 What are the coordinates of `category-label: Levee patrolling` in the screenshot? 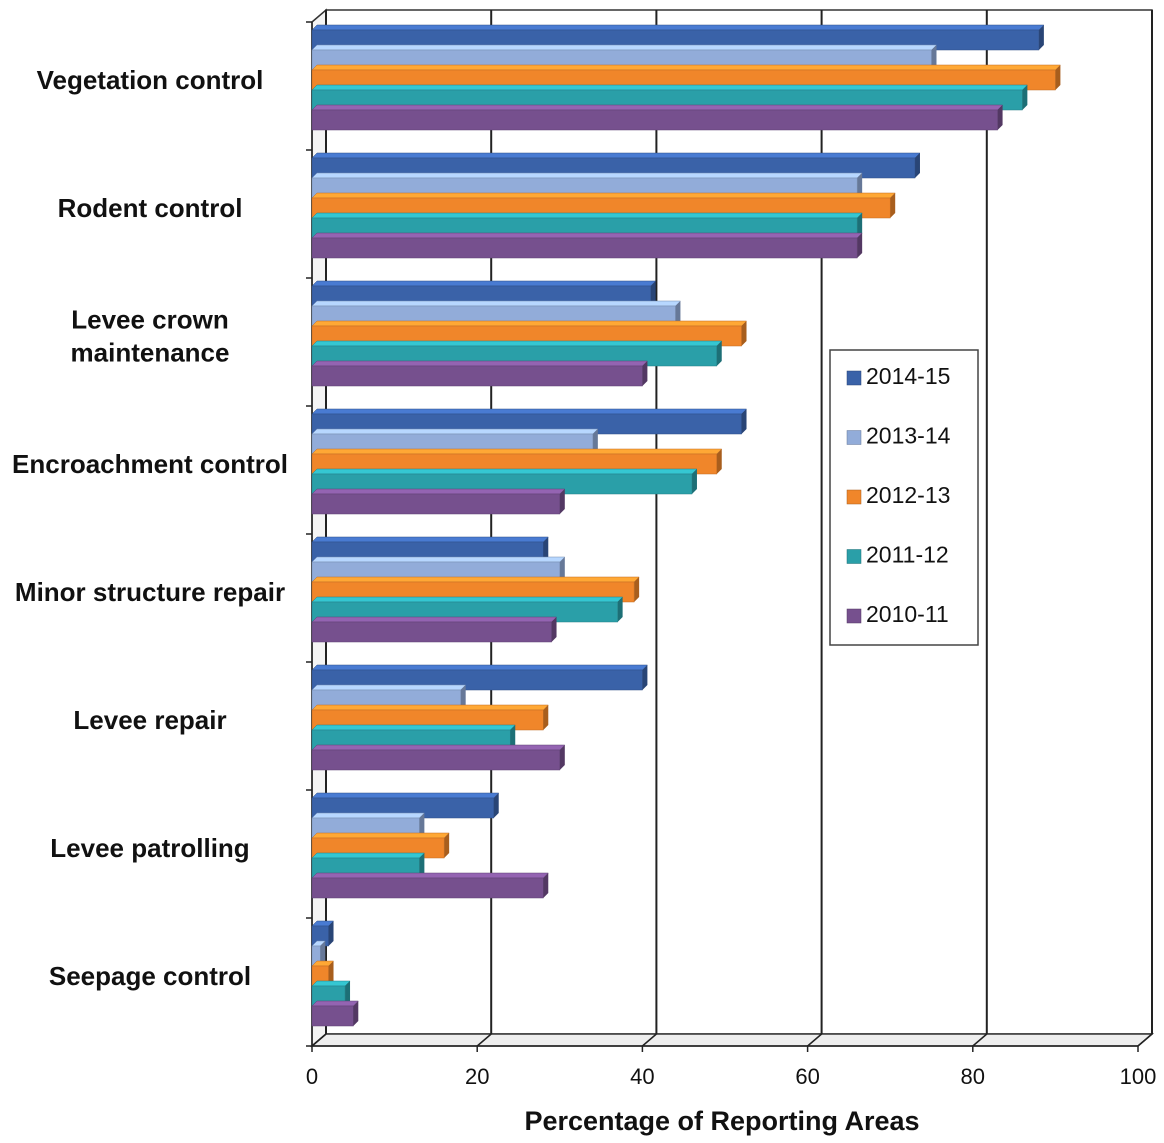 It's located at (149, 848).